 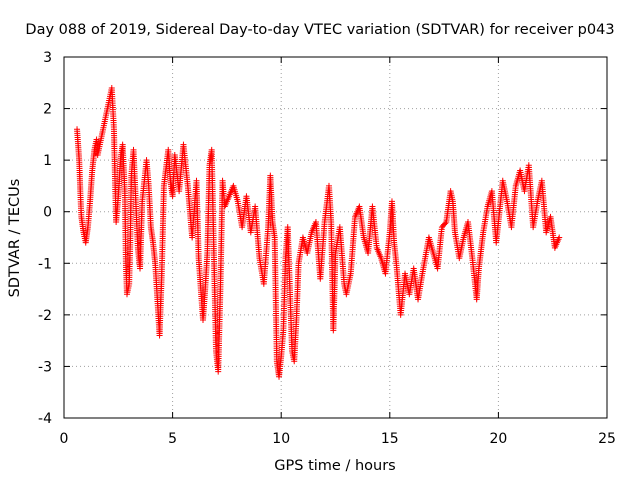 I want to click on x-tick-label: 15, so click(x=390, y=439).